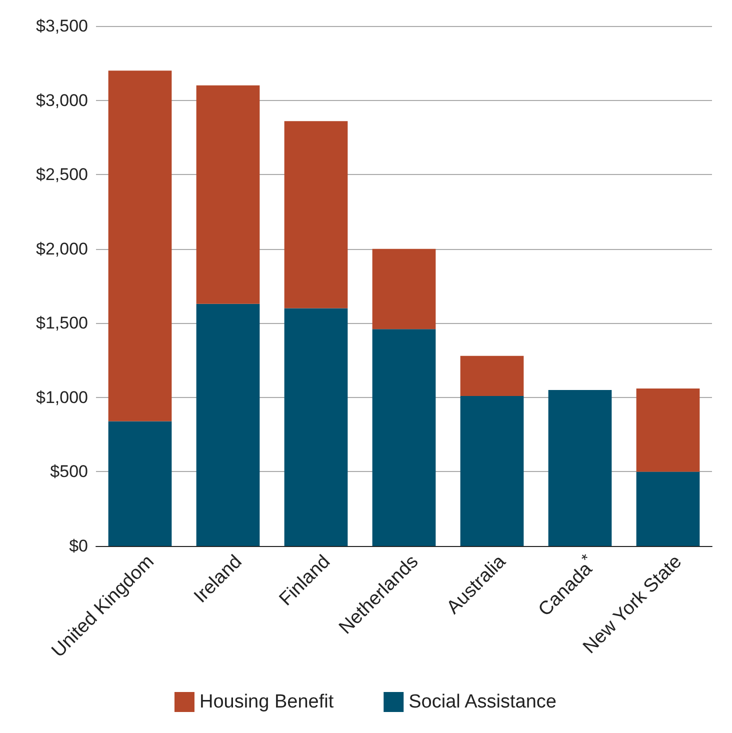 The image size is (732, 733). Describe the element at coordinates (266, 702) in the screenshot. I see `legend-label: Housing Benefit` at that location.